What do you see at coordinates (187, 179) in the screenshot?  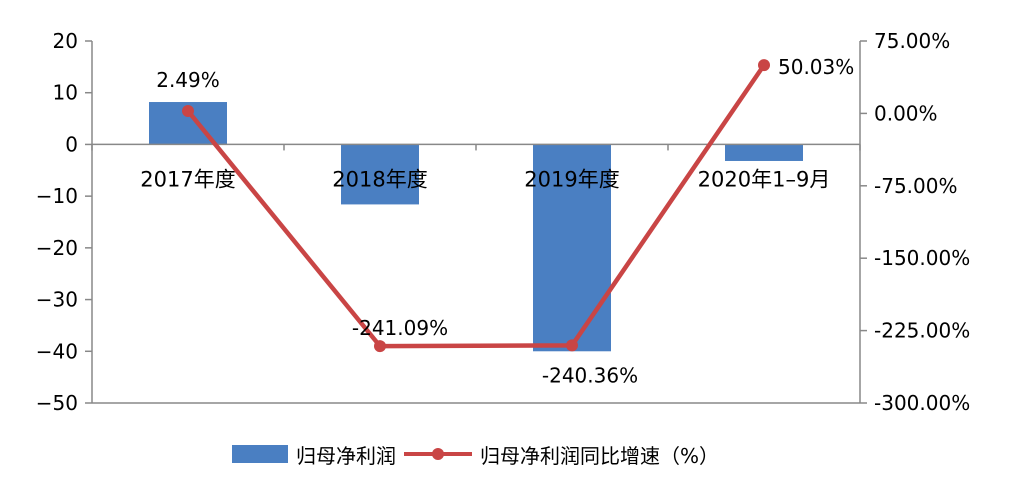 I see `category-label: 2017年度` at bounding box center [187, 179].